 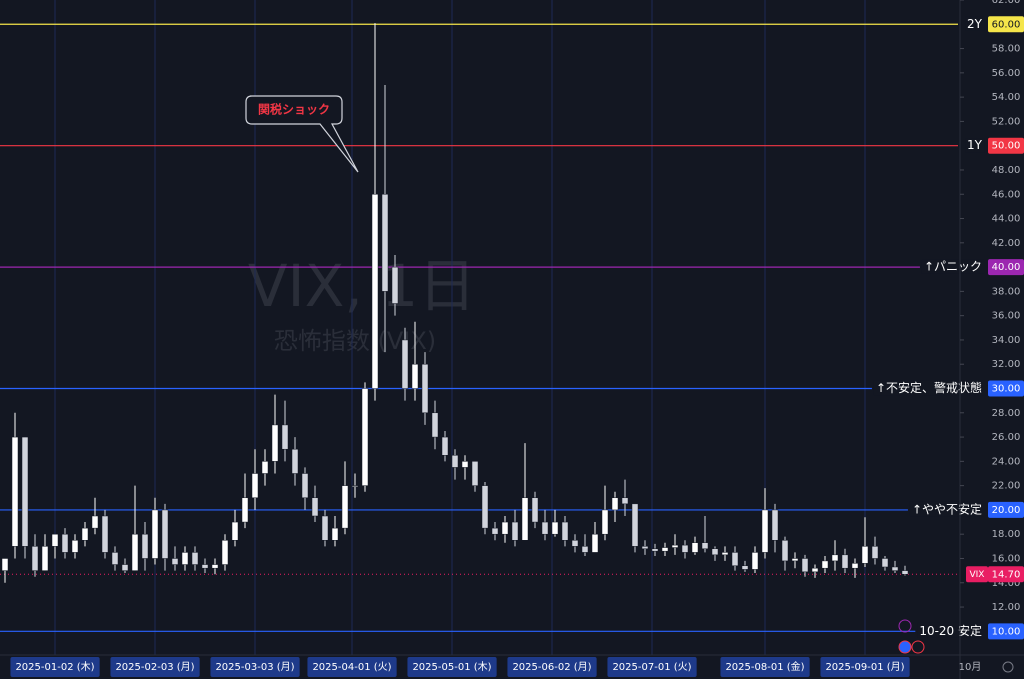 I want to click on y-tick-label: 28.00, so click(x=1006, y=413).